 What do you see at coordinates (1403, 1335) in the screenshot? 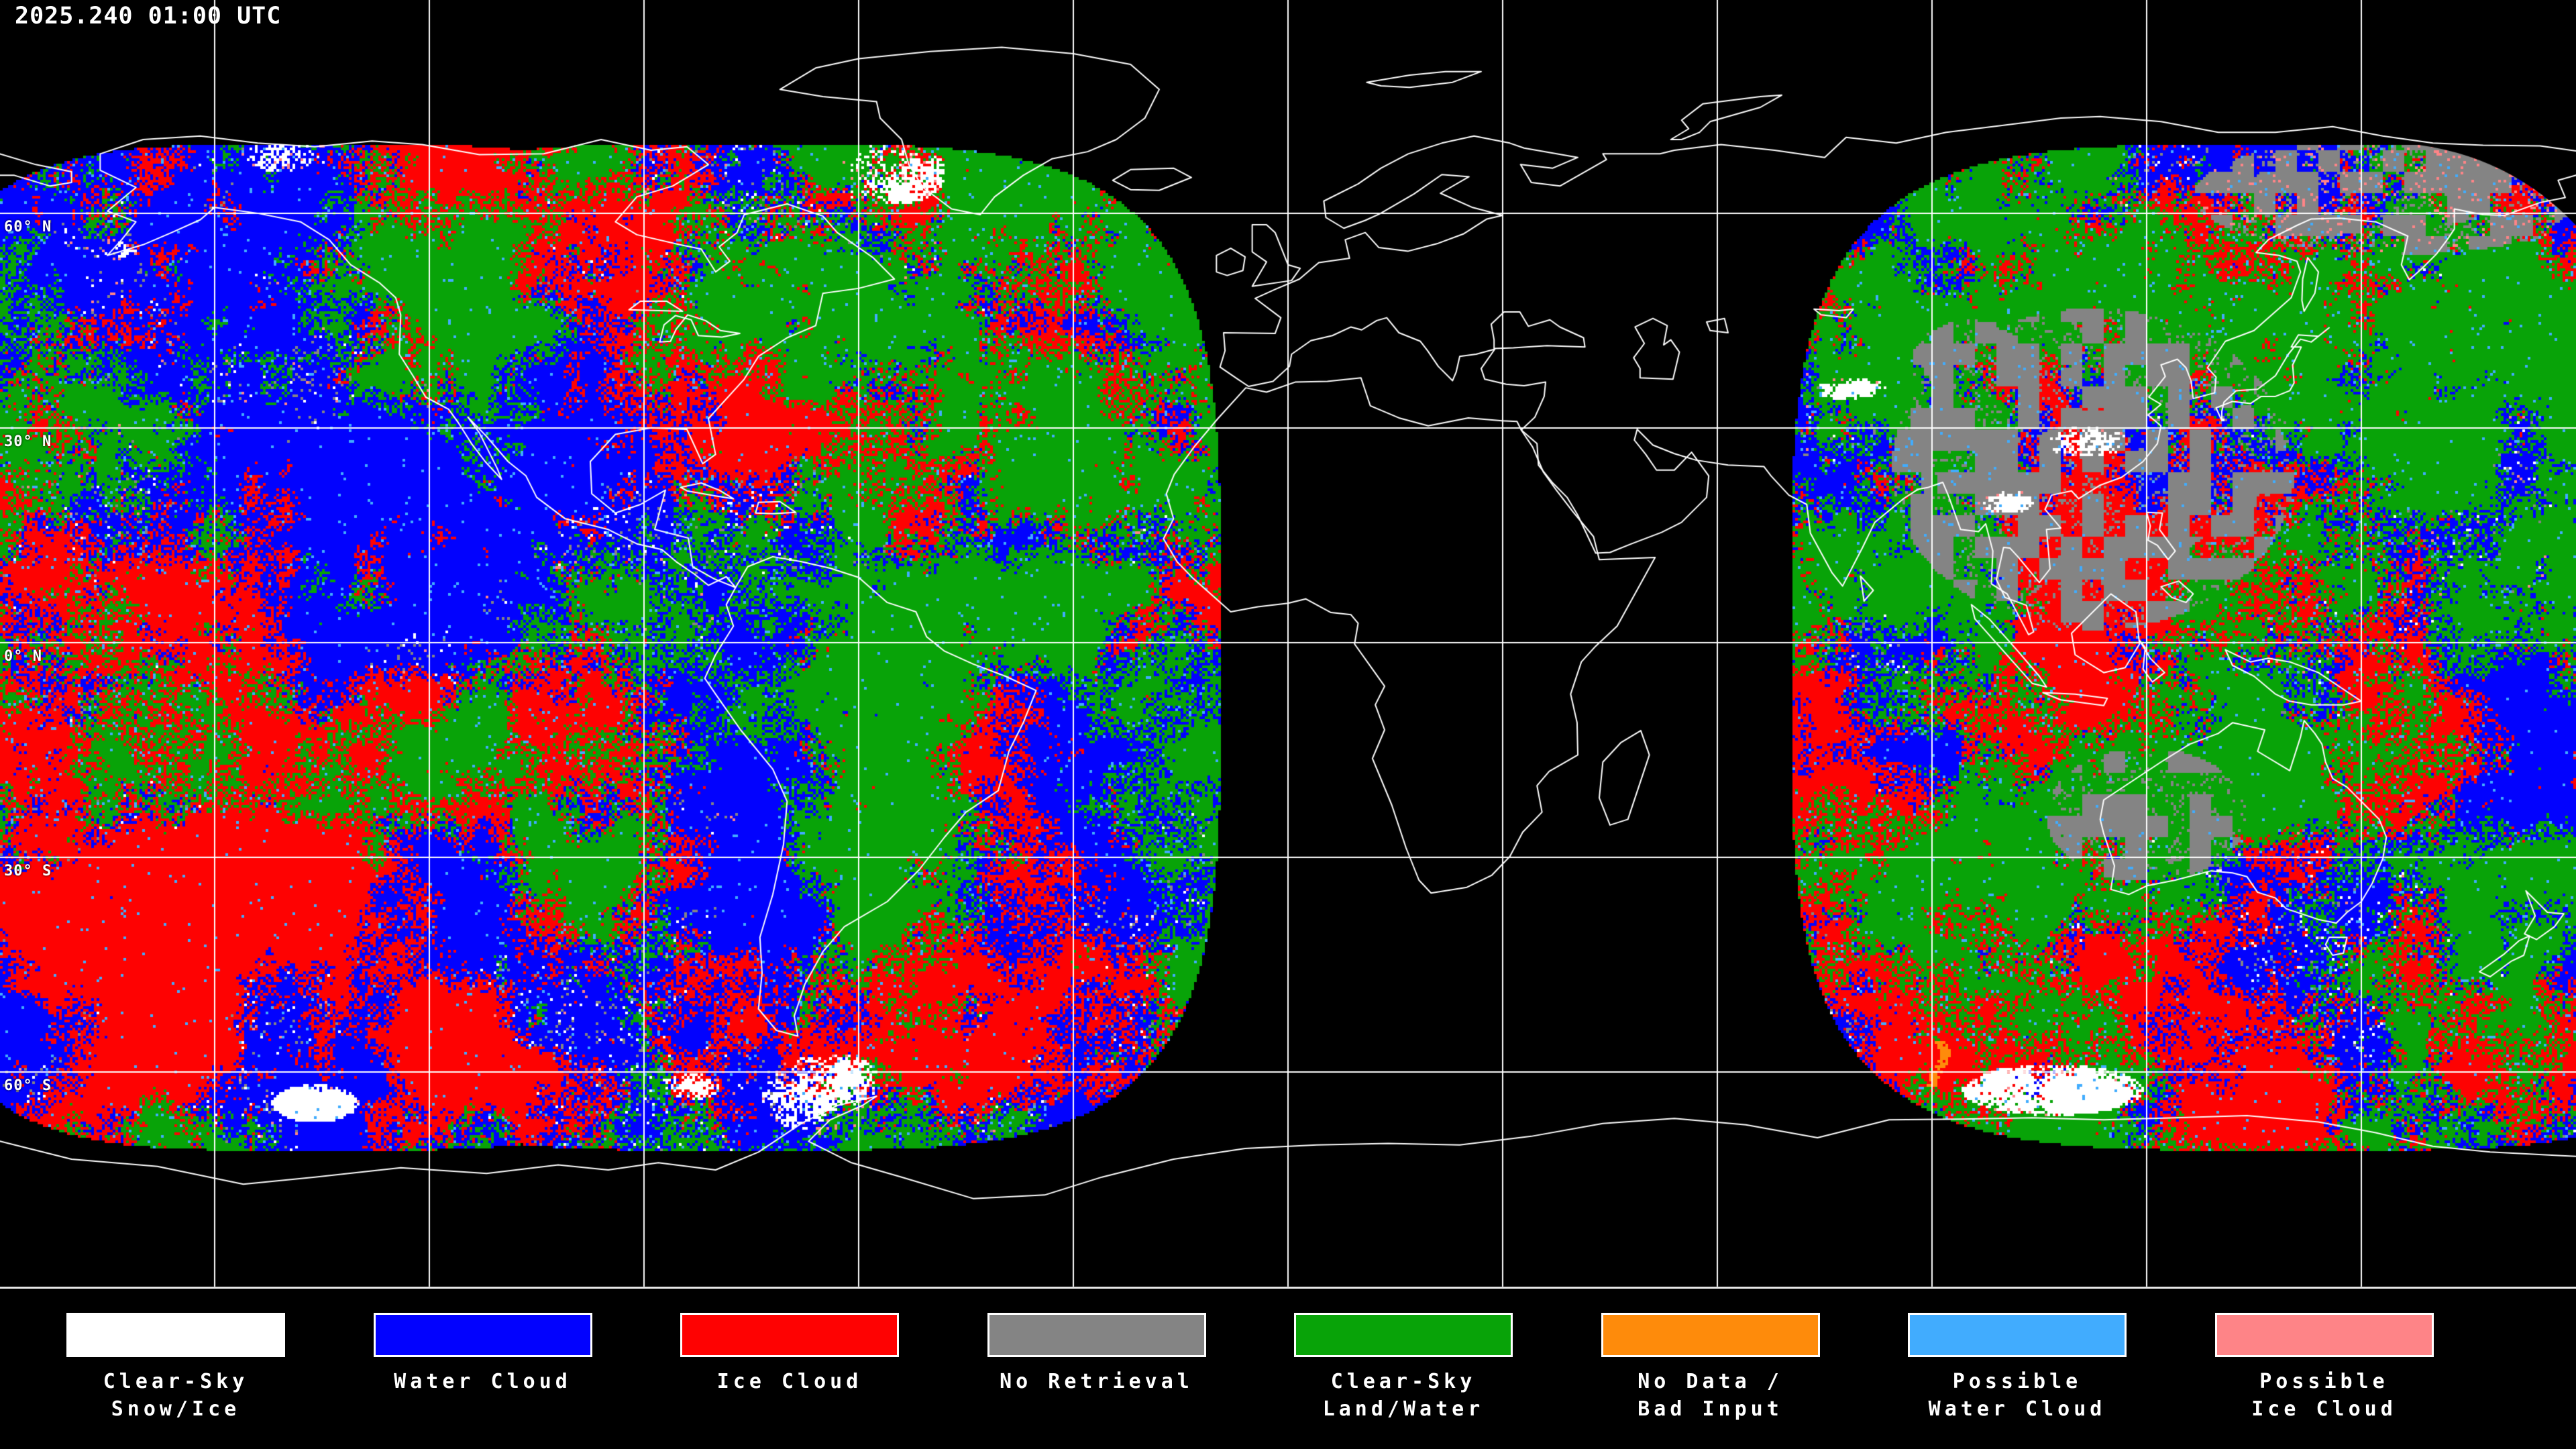
I see `legend-swatch-clear-sky-land-water` at bounding box center [1403, 1335].